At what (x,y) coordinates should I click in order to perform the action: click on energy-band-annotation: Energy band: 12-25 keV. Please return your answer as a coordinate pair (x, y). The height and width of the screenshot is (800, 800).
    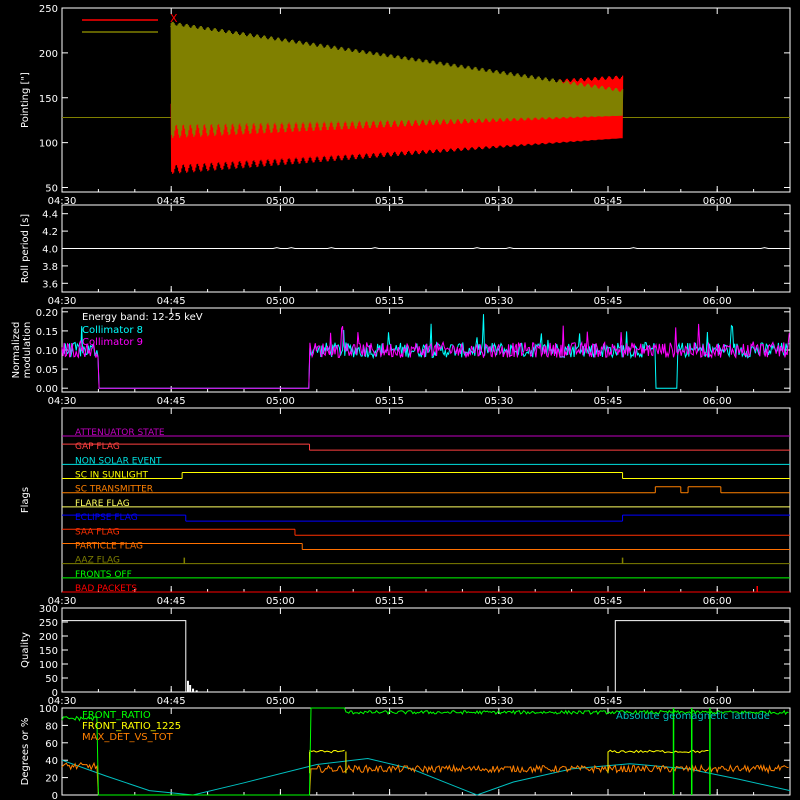
    Looking at the image, I should click on (142, 317).